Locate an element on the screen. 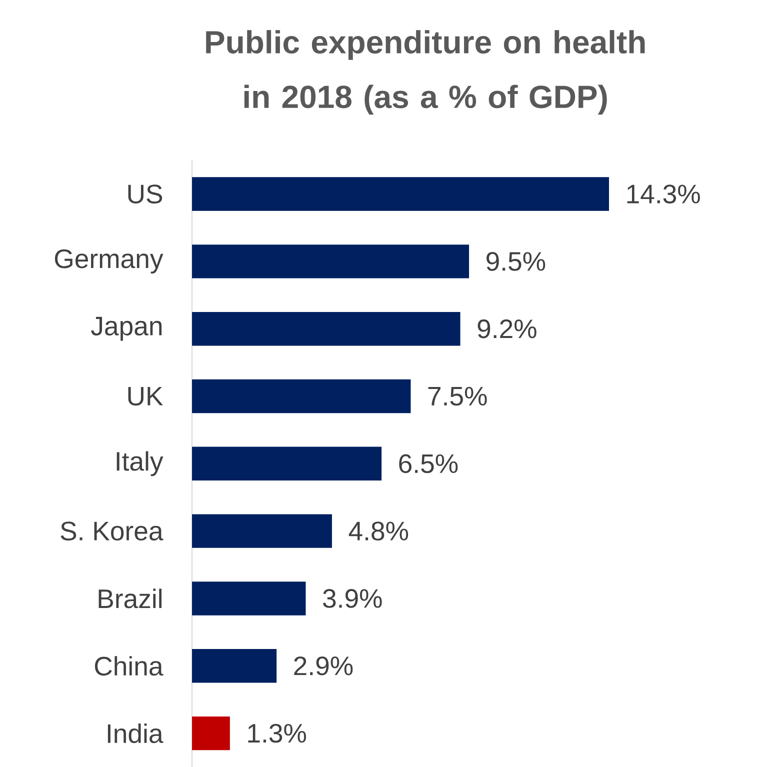  data-label: 4.8% is located at coordinates (378, 531).